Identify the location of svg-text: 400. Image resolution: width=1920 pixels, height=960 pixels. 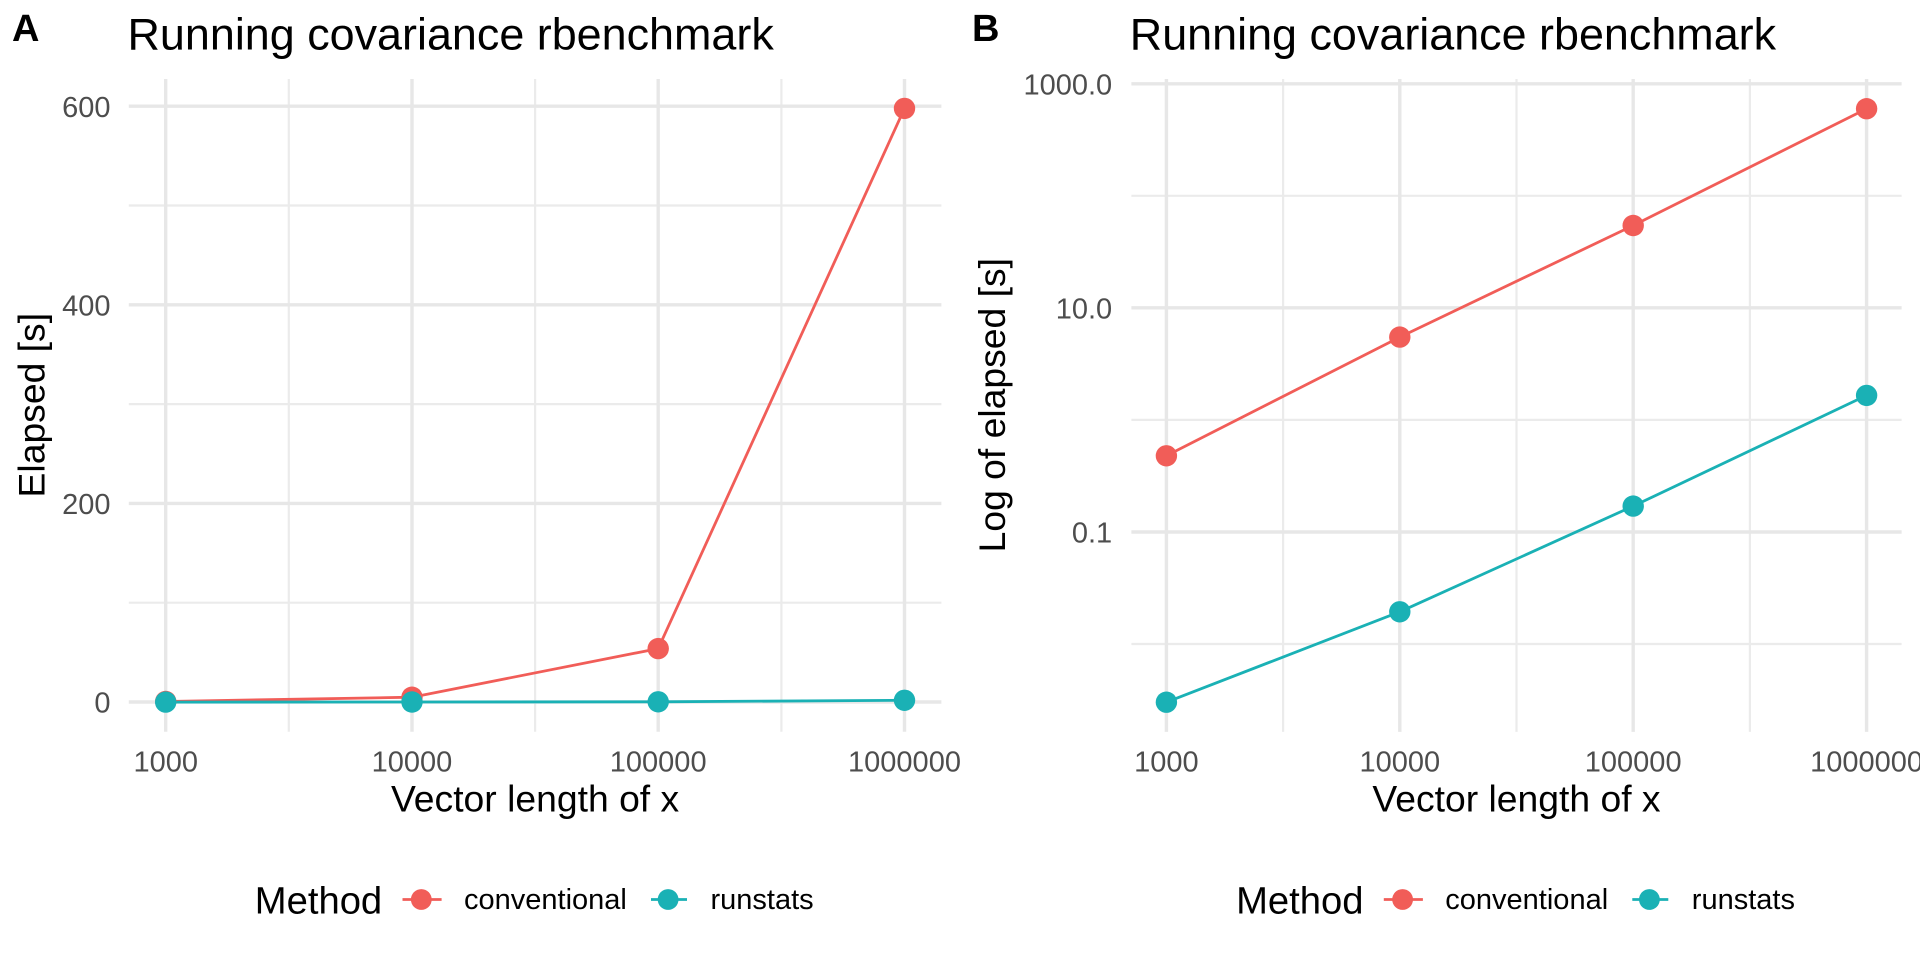
(86, 306).